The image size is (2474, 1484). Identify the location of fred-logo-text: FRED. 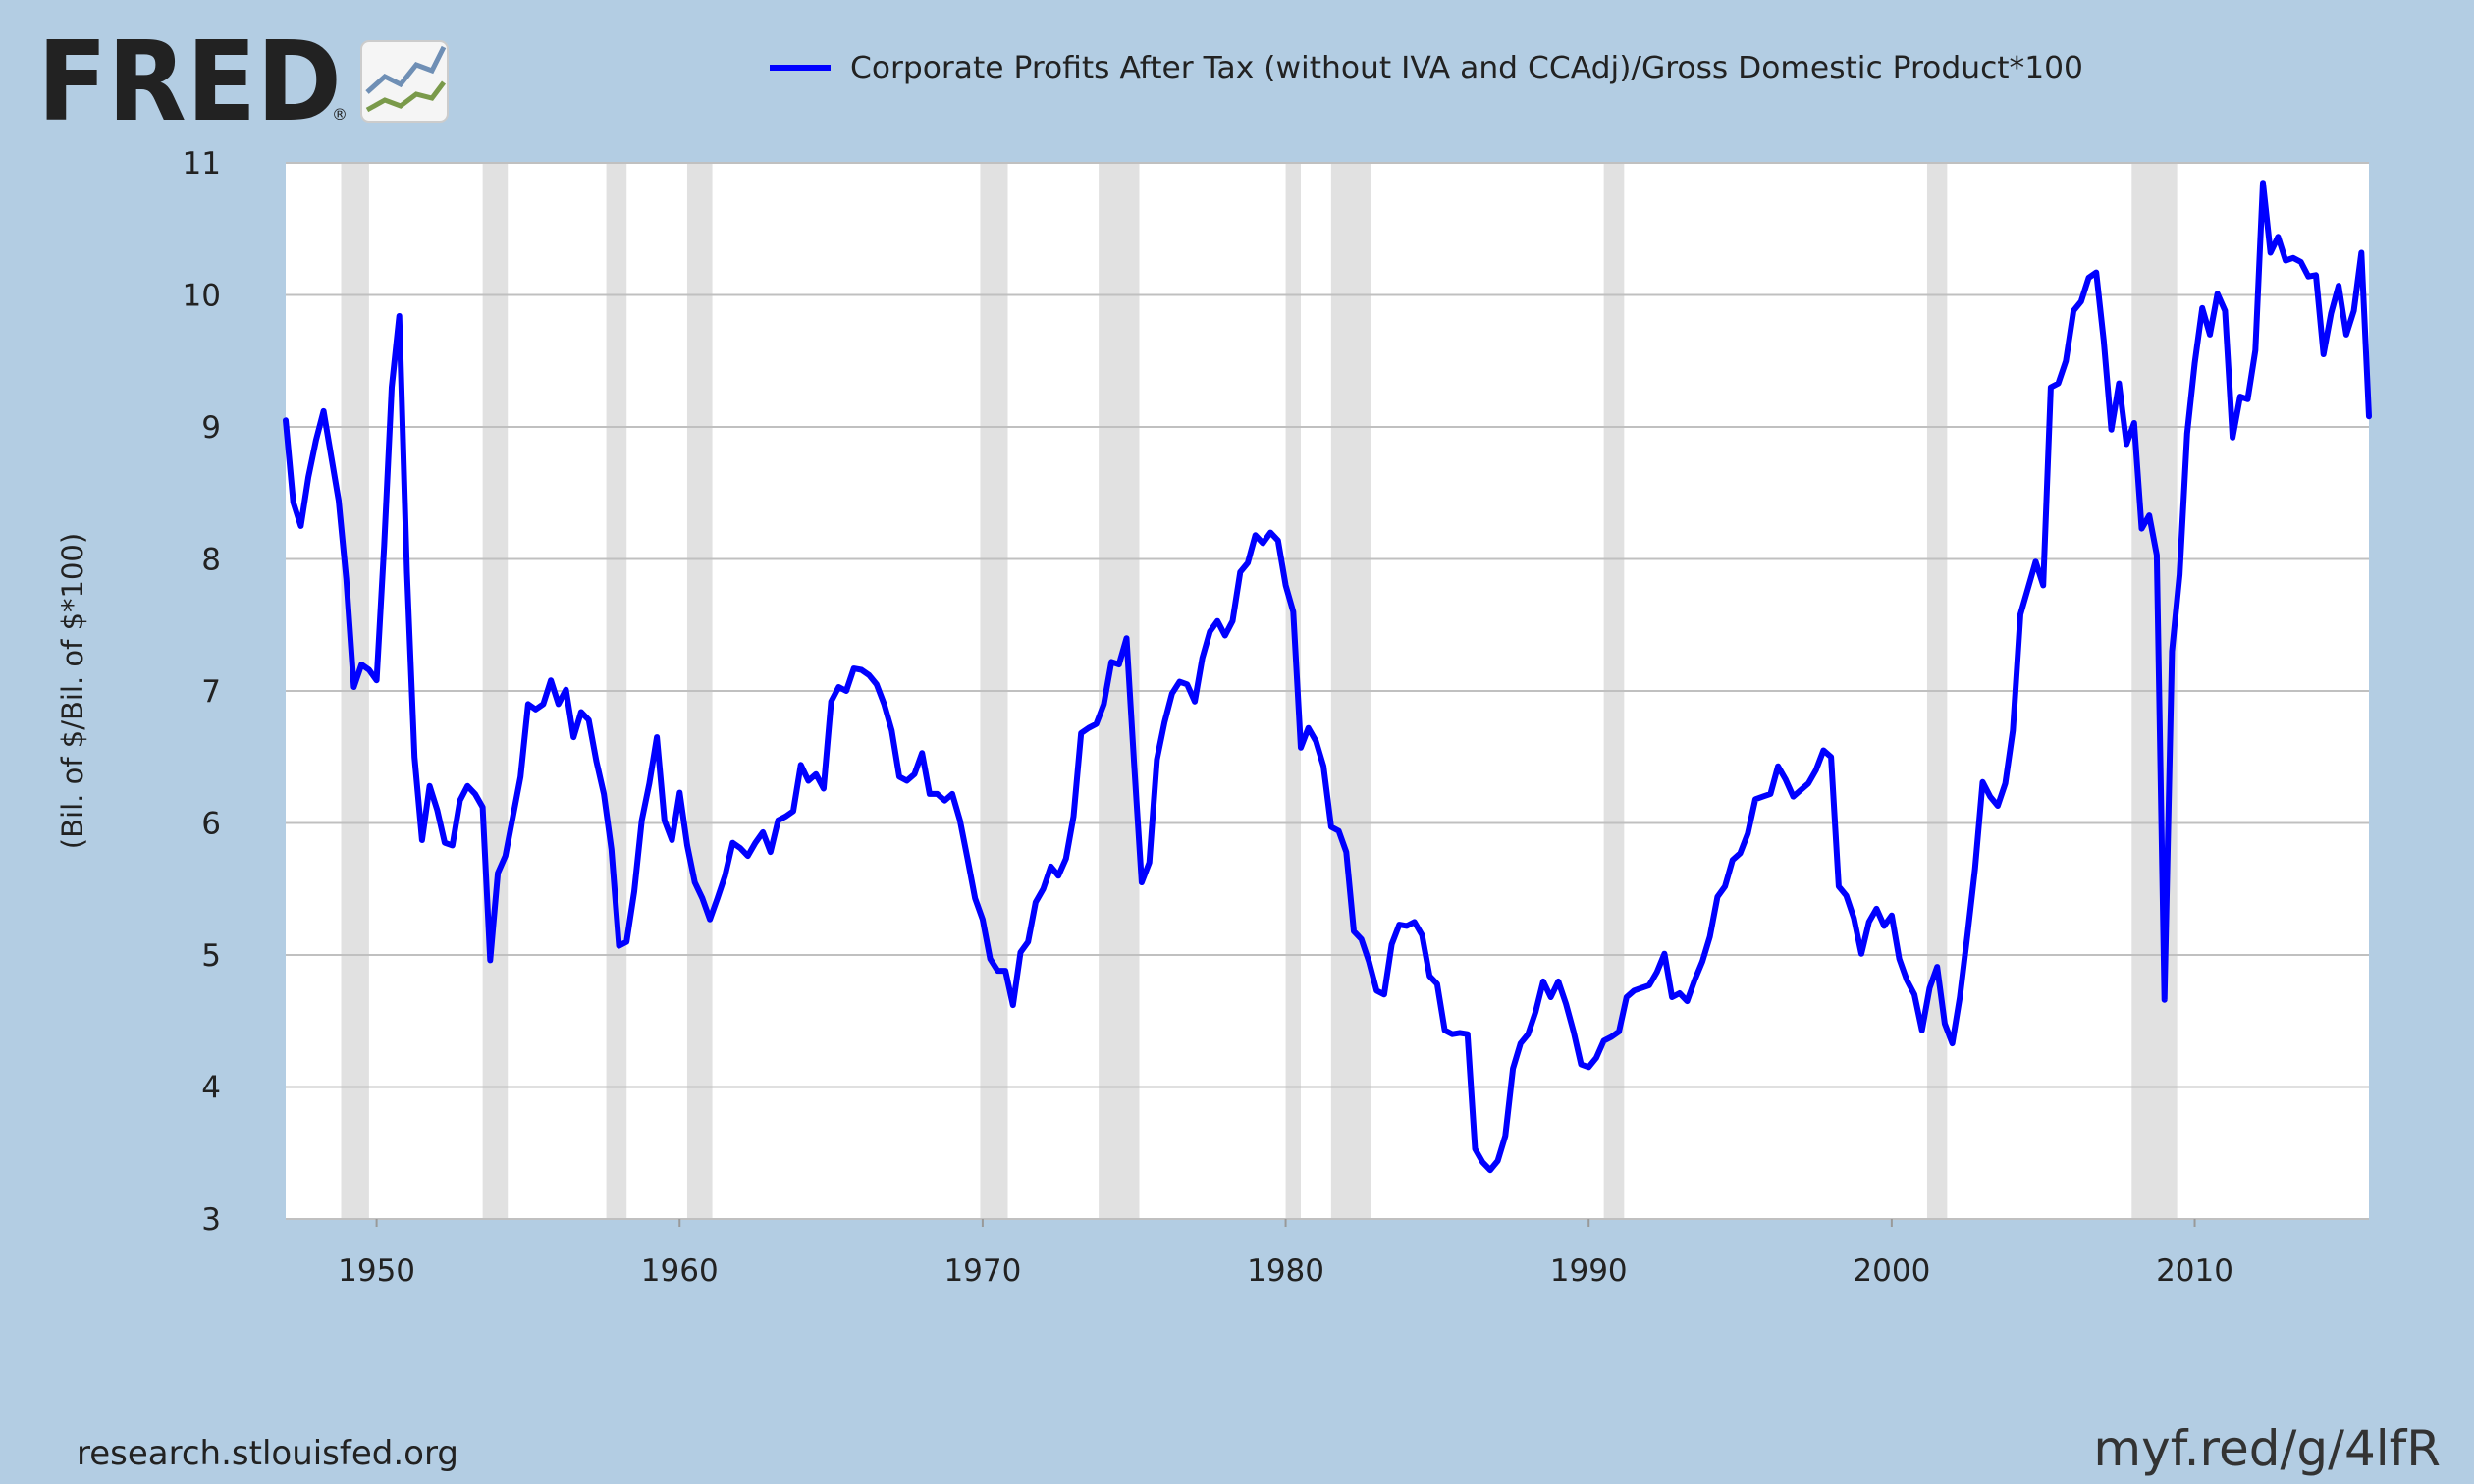
(189, 83).